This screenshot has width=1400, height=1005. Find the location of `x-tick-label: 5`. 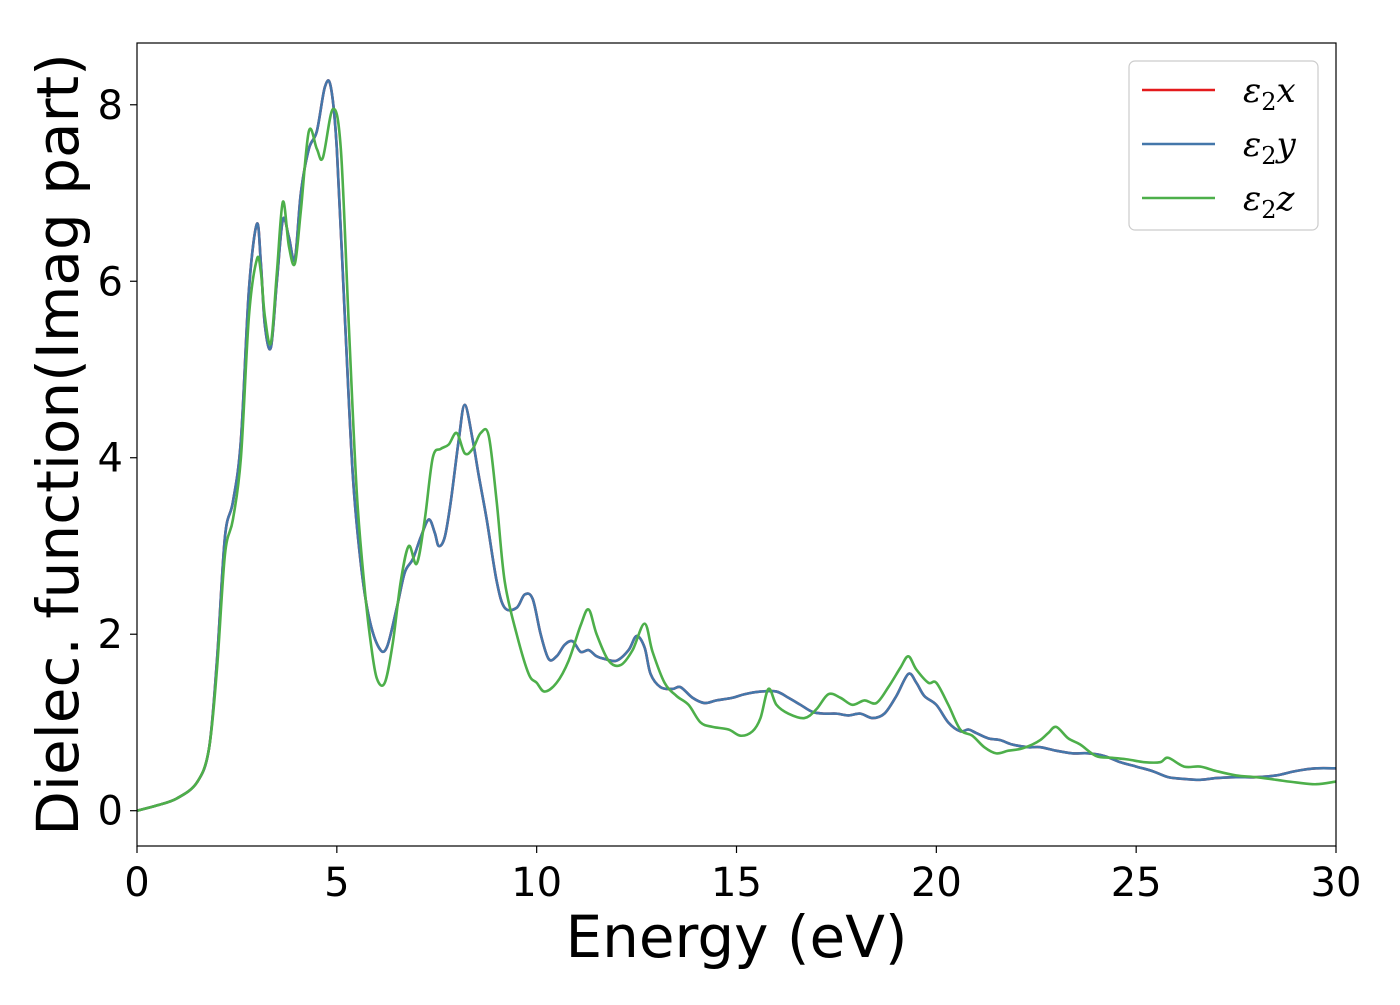

x-tick-label: 5 is located at coordinates (336, 883).